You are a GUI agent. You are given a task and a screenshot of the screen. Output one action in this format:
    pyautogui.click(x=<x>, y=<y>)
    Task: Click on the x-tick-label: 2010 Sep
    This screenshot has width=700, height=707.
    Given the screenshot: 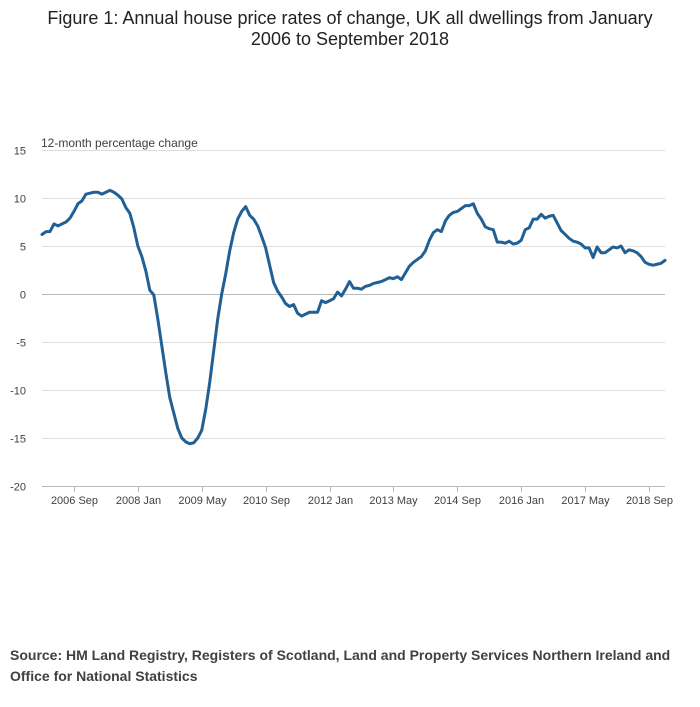 What is the action you would take?
    pyautogui.click(x=266, y=501)
    